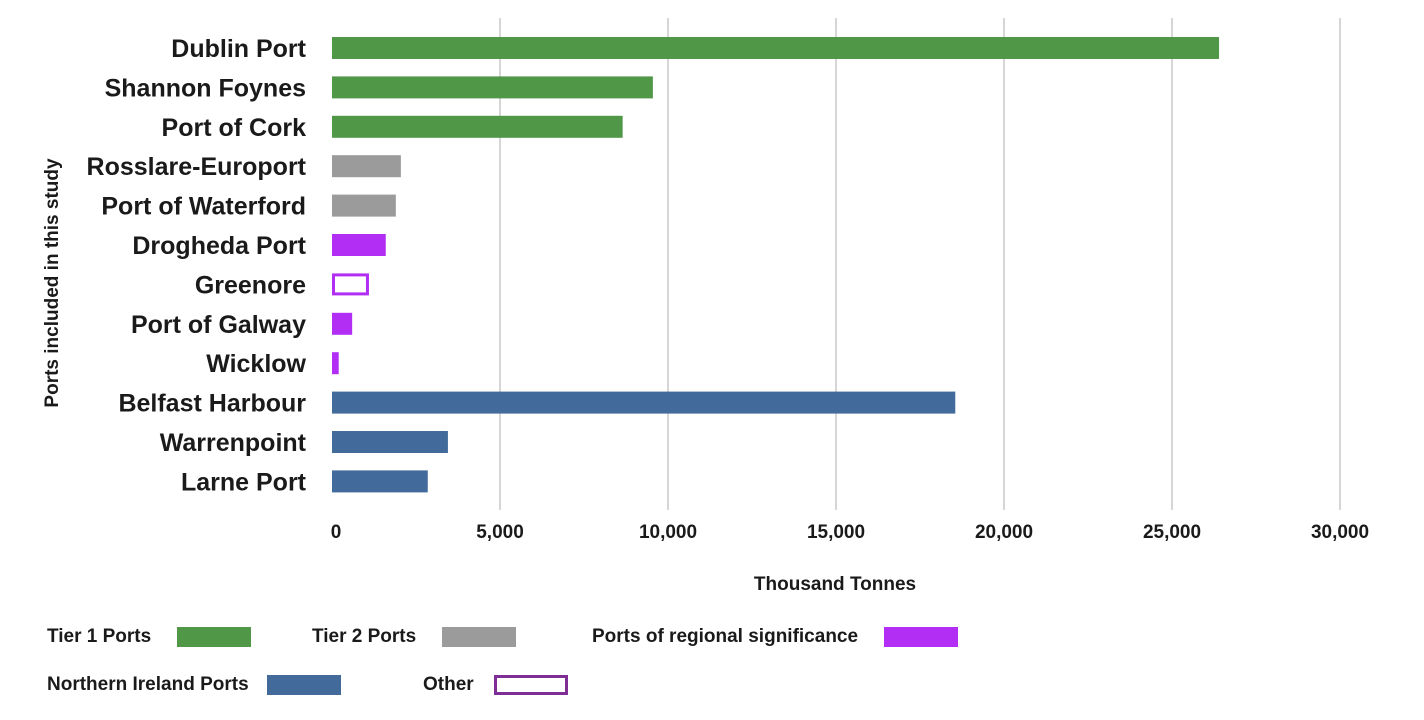 This screenshot has height=720, width=1424. Describe the element at coordinates (214, 637) in the screenshot. I see `legend-swatch-tier1` at that location.